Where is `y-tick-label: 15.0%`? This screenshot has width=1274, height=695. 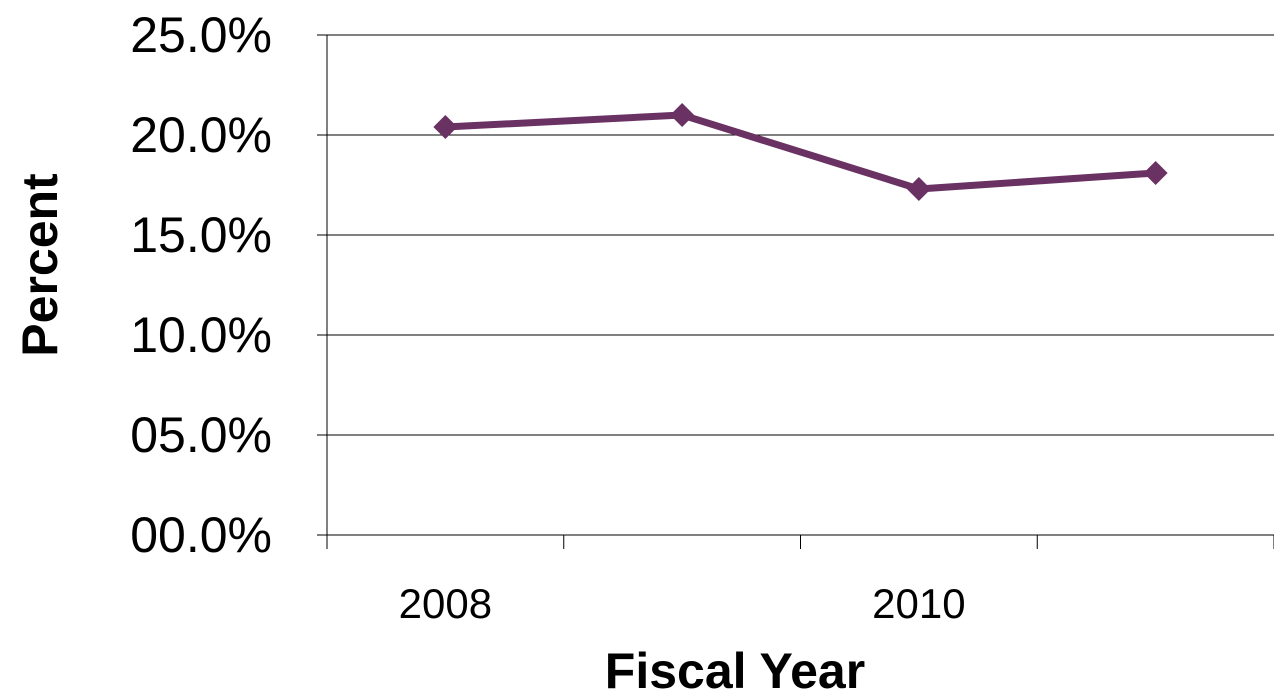 y-tick-label: 15.0% is located at coordinates (201, 235).